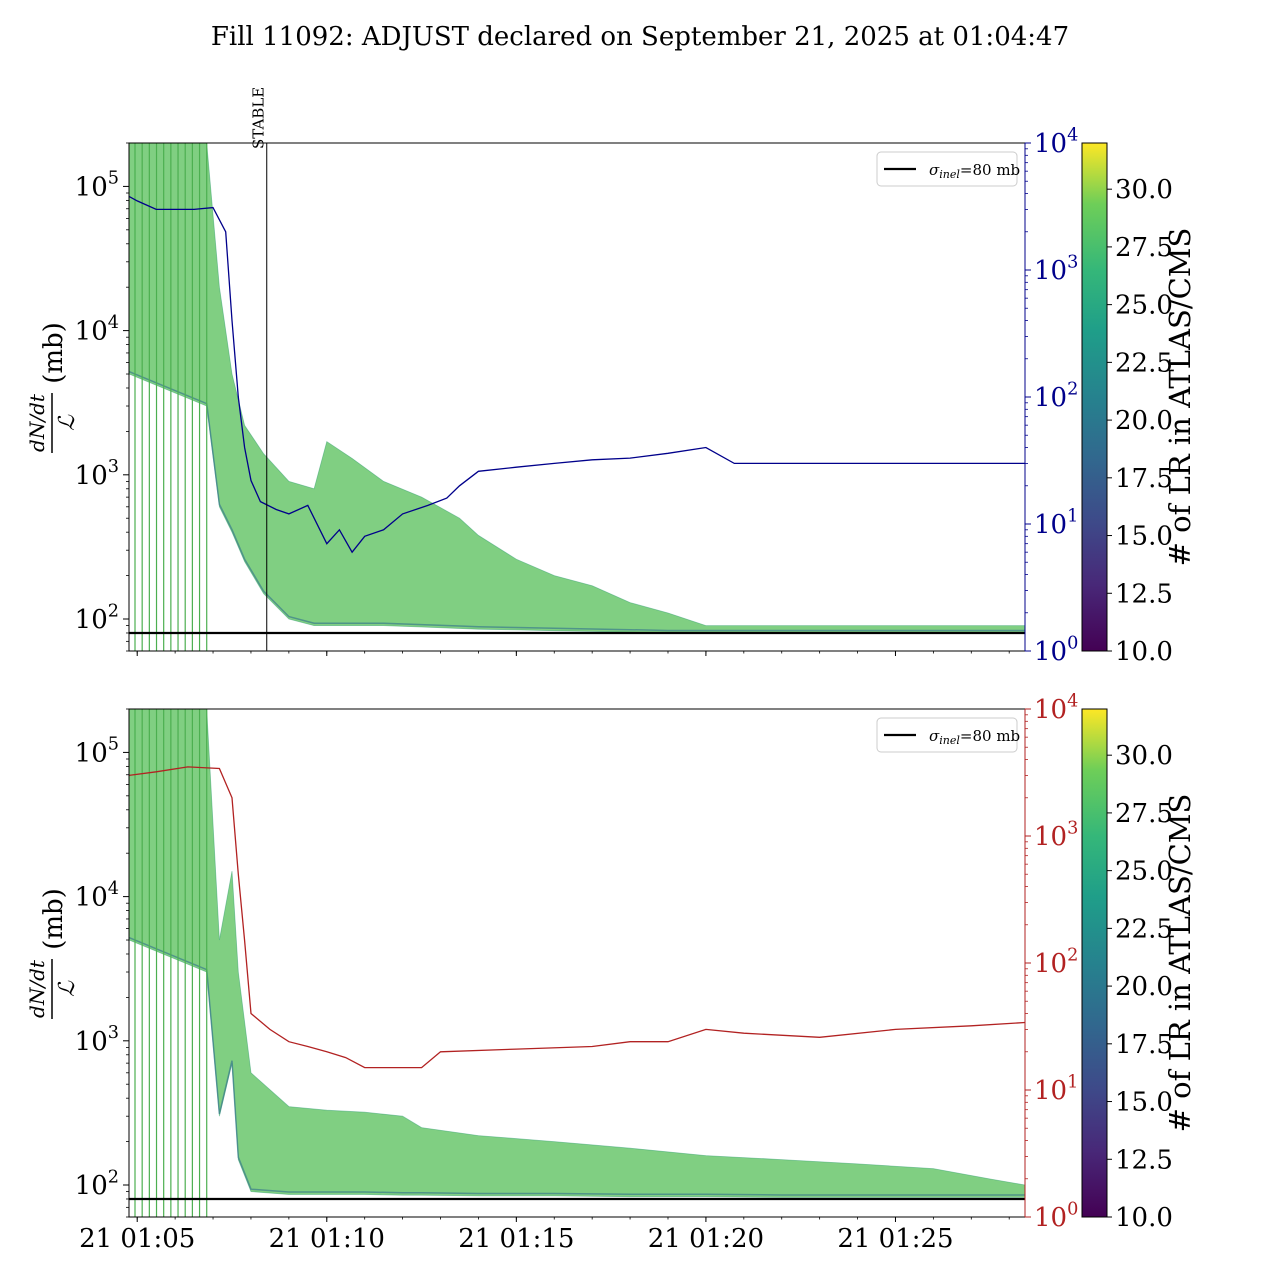  What do you see at coordinates (327, 1239) in the screenshot?
I see `x-tick-label: 21 01:10` at bounding box center [327, 1239].